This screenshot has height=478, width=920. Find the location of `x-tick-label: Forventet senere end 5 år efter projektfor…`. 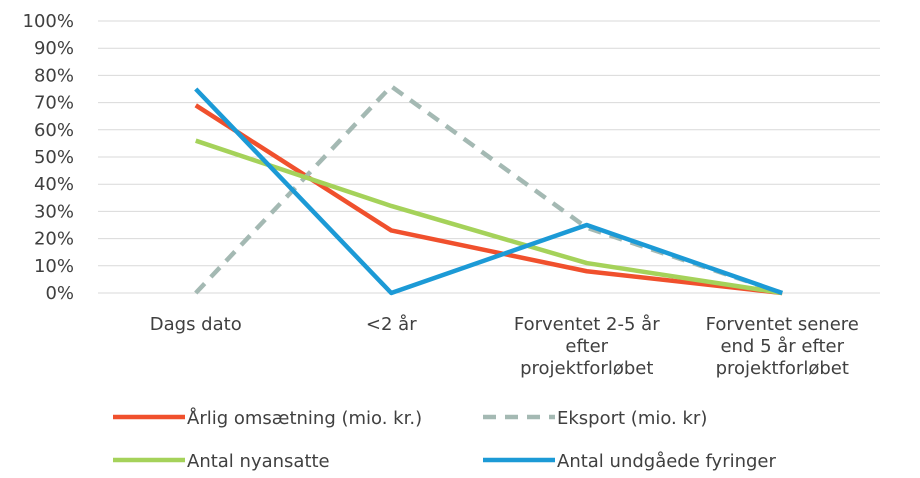

x-tick-label: Forventet senere end 5 år efter projektfor… is located at coordinates (782, 346).